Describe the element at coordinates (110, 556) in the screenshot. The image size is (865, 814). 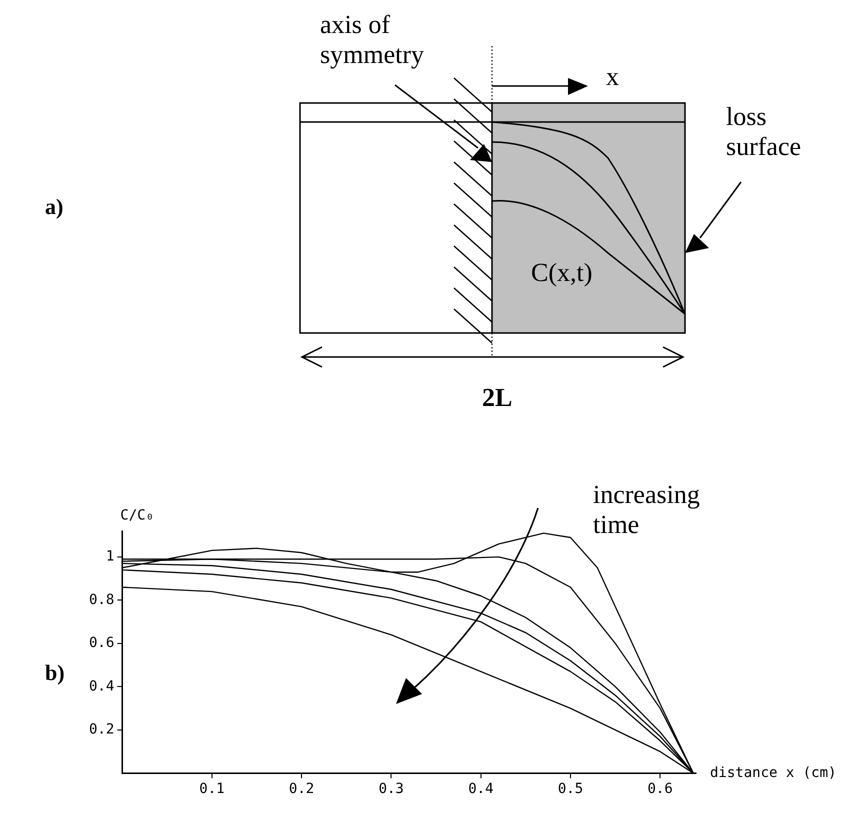
I see `y-tick-label: 1` at that location.